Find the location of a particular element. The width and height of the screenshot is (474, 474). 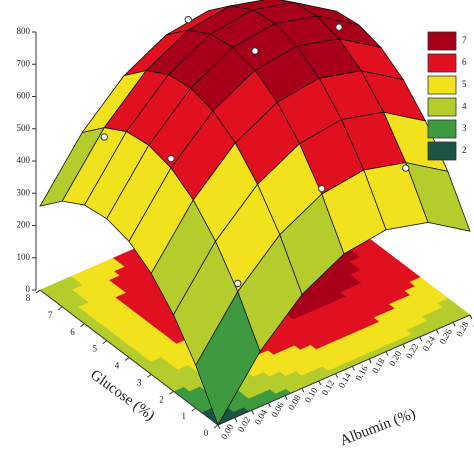

legend-label: 2 is located at coordinates (464, 150).